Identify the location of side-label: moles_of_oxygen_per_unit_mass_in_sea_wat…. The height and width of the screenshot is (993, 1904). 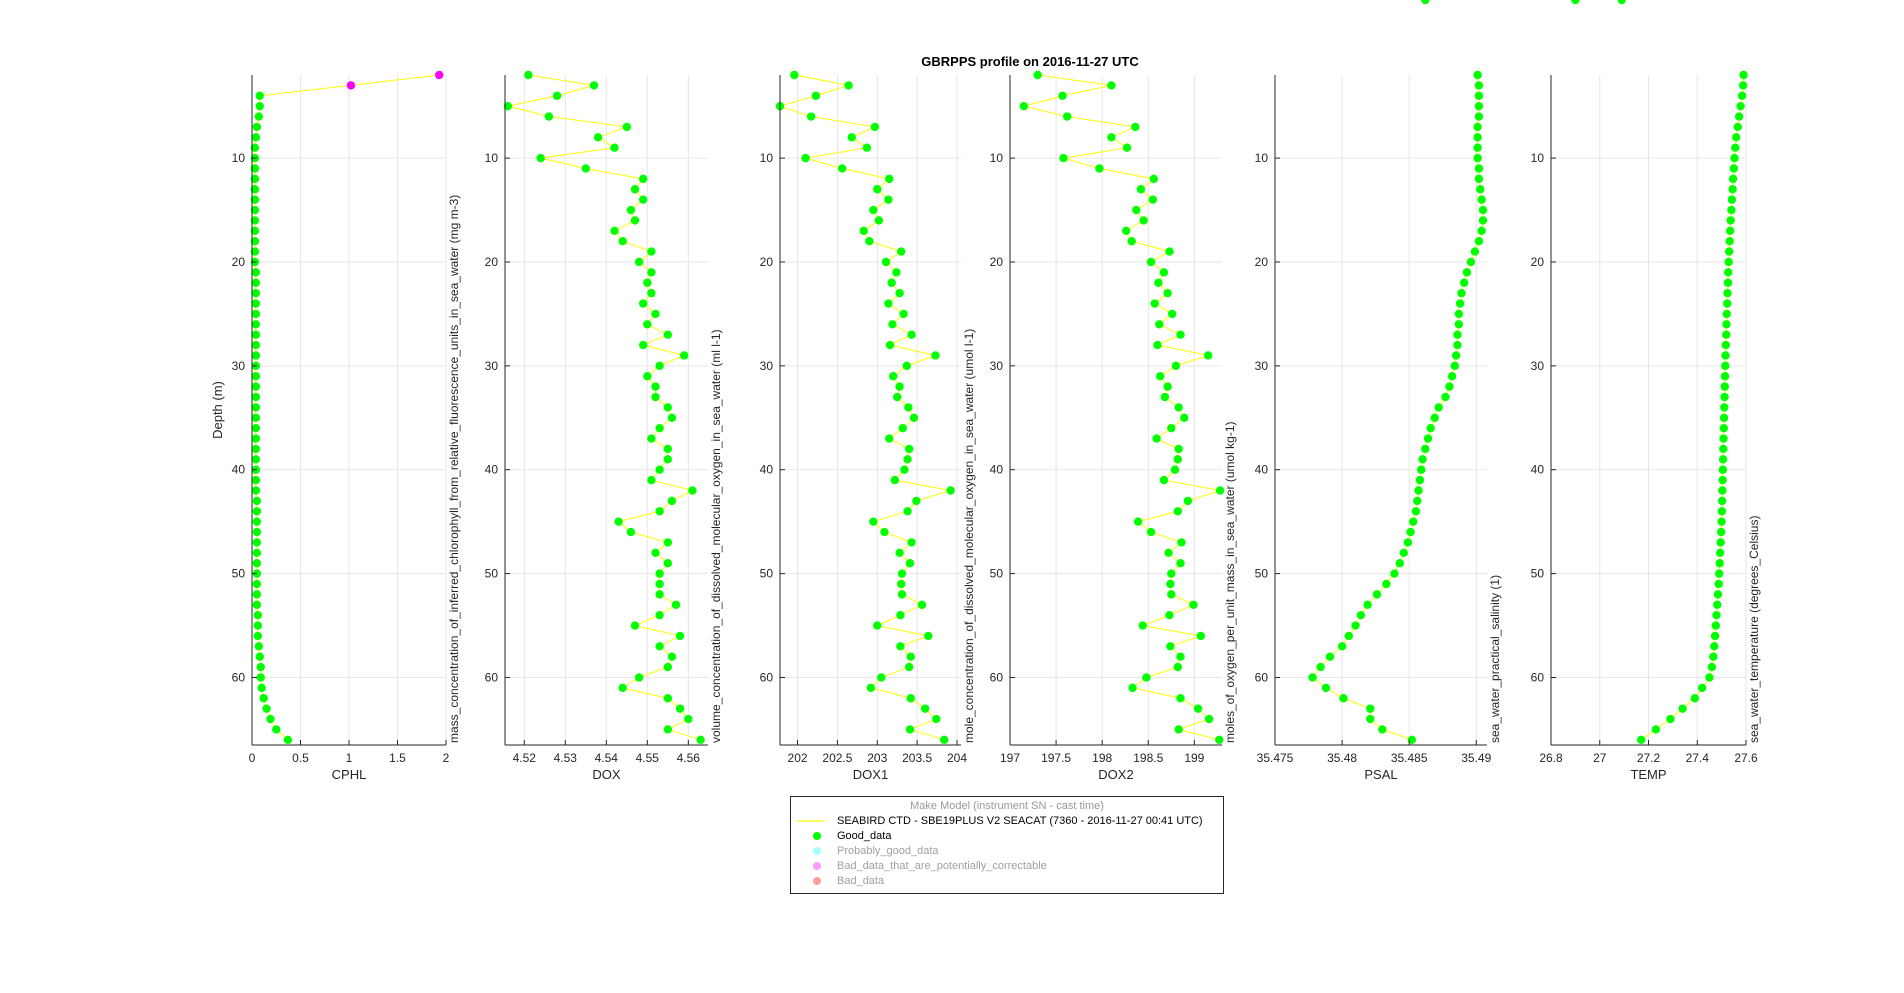
(1230, 582).